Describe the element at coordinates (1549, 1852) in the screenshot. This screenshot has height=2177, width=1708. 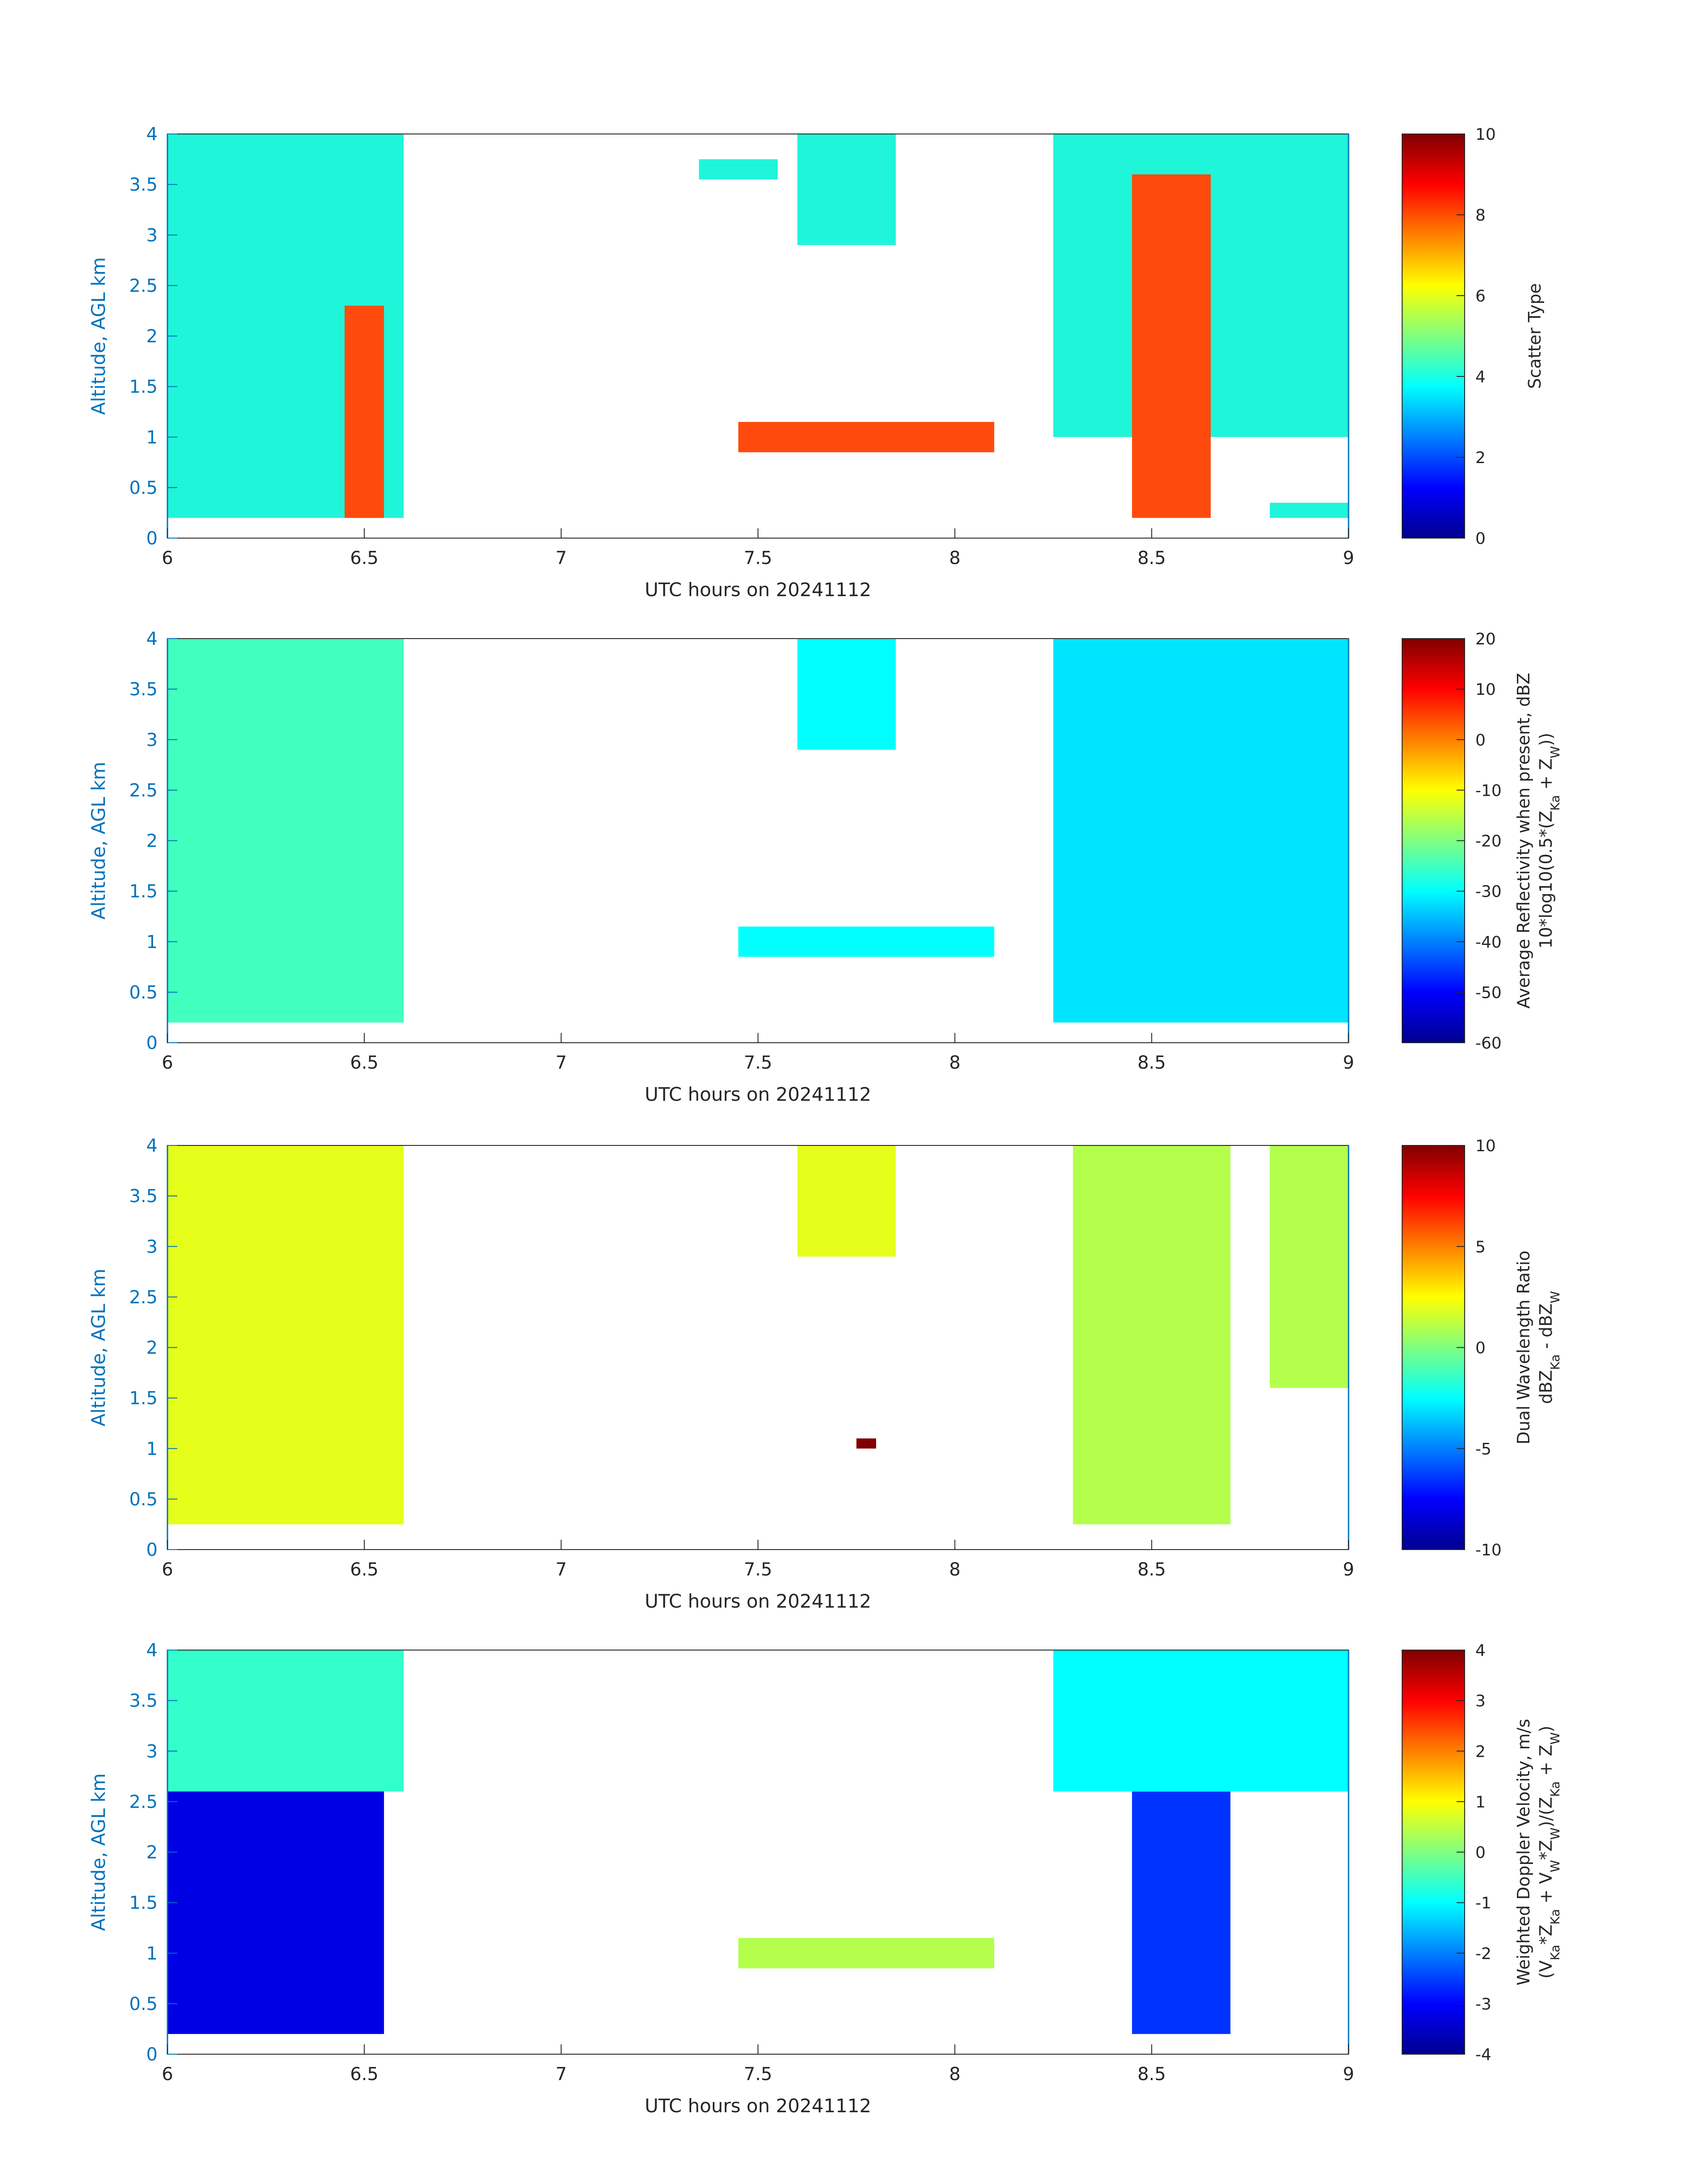
I see `colorbar-sublabel: (VKa*ZKa + VW*ZW)/(ZKa + ZW)` at that location.